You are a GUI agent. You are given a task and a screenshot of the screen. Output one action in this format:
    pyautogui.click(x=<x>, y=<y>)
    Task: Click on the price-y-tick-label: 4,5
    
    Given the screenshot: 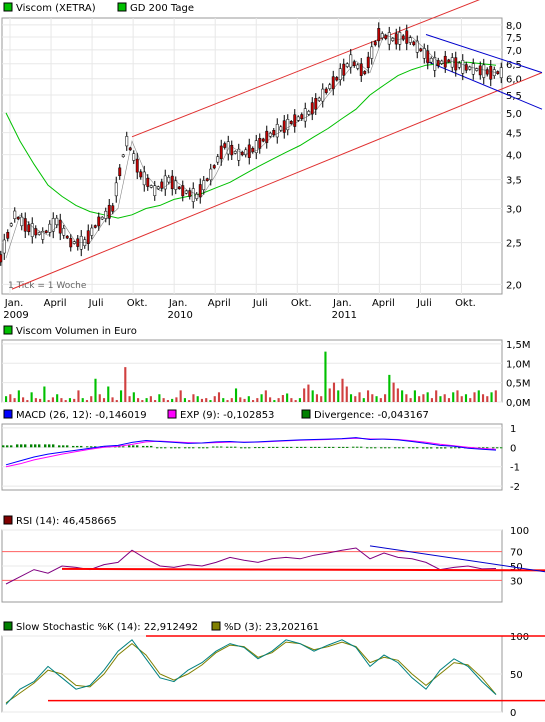 What is the action you would take?
    pyautogui.click(x=514, y=134)
    